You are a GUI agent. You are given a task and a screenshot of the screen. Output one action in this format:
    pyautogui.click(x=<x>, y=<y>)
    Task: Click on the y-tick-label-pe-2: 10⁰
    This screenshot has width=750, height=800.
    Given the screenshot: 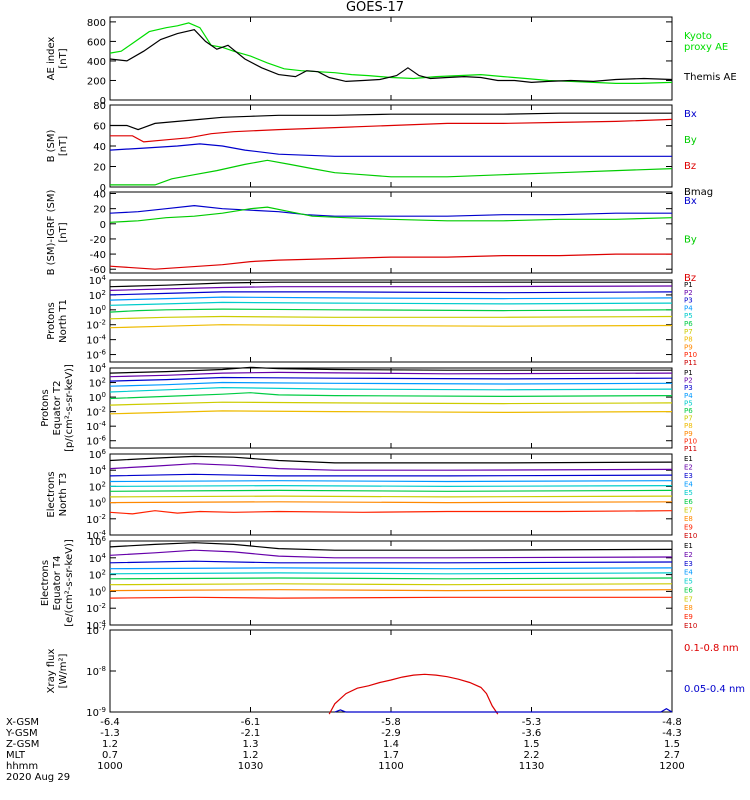 What is the action you would take?
    pyautogui.click(x=97, y=397)
    